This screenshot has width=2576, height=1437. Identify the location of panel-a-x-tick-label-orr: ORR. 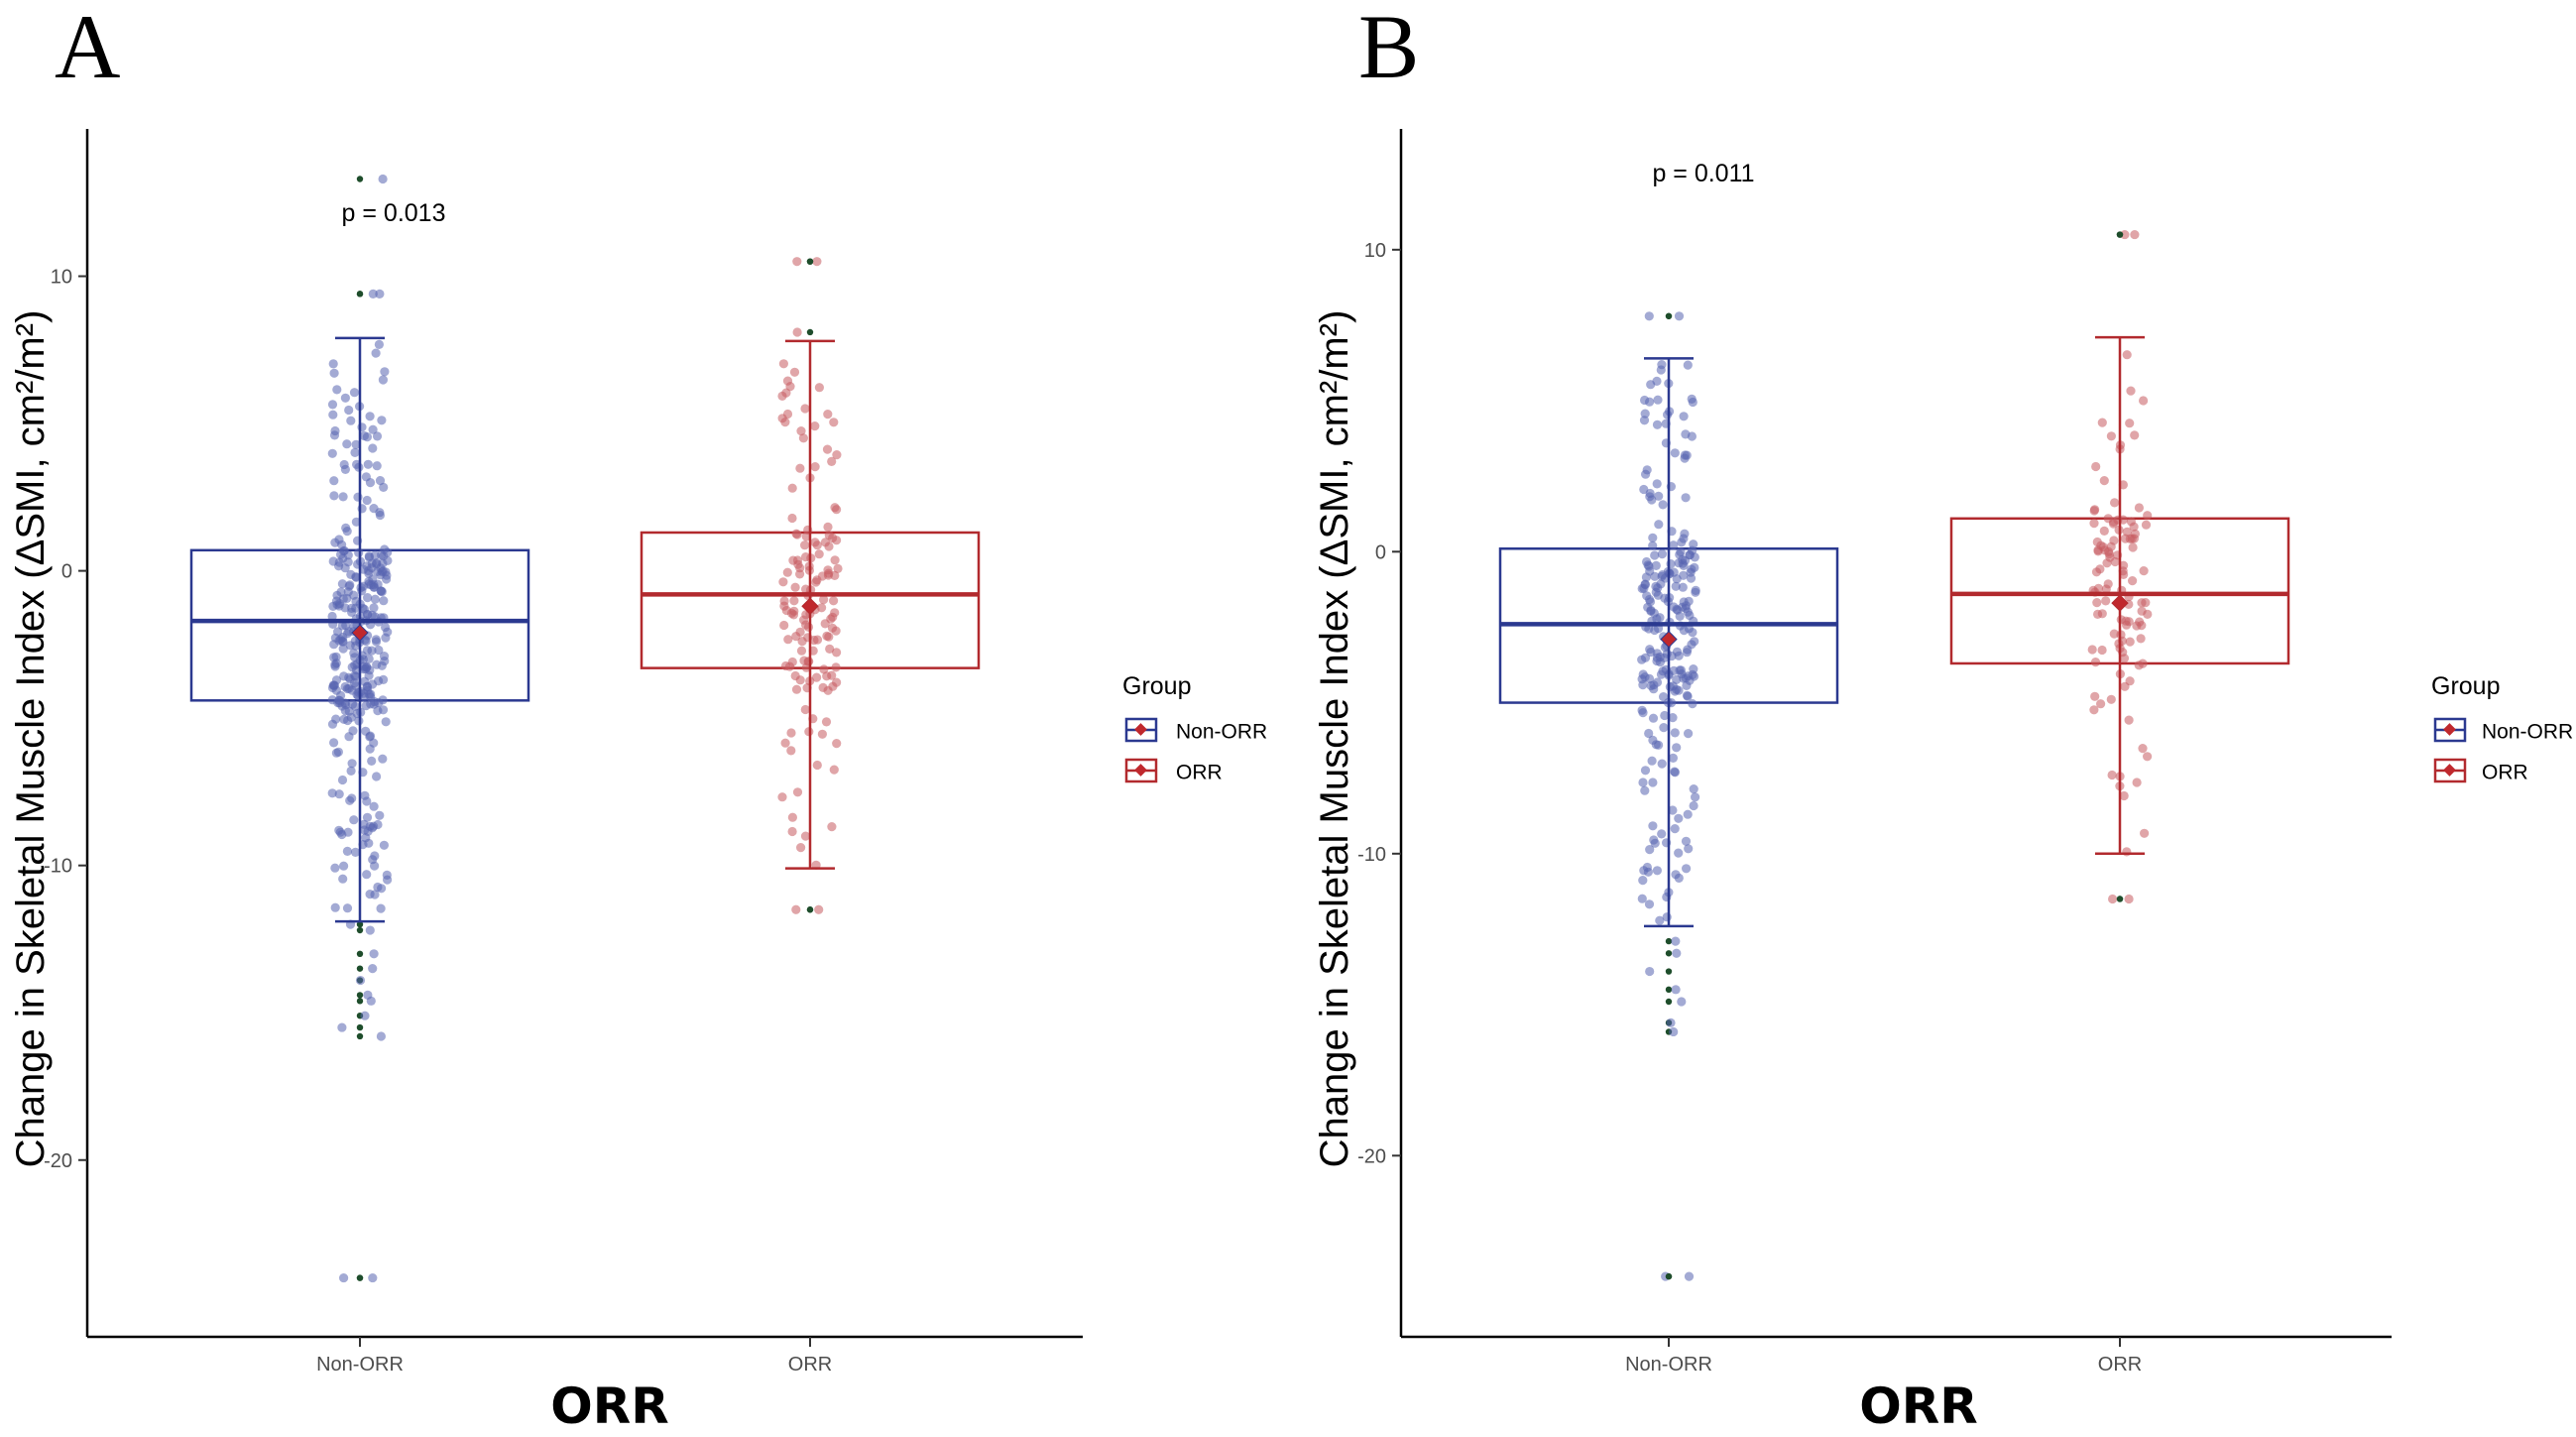
(810, 1365).